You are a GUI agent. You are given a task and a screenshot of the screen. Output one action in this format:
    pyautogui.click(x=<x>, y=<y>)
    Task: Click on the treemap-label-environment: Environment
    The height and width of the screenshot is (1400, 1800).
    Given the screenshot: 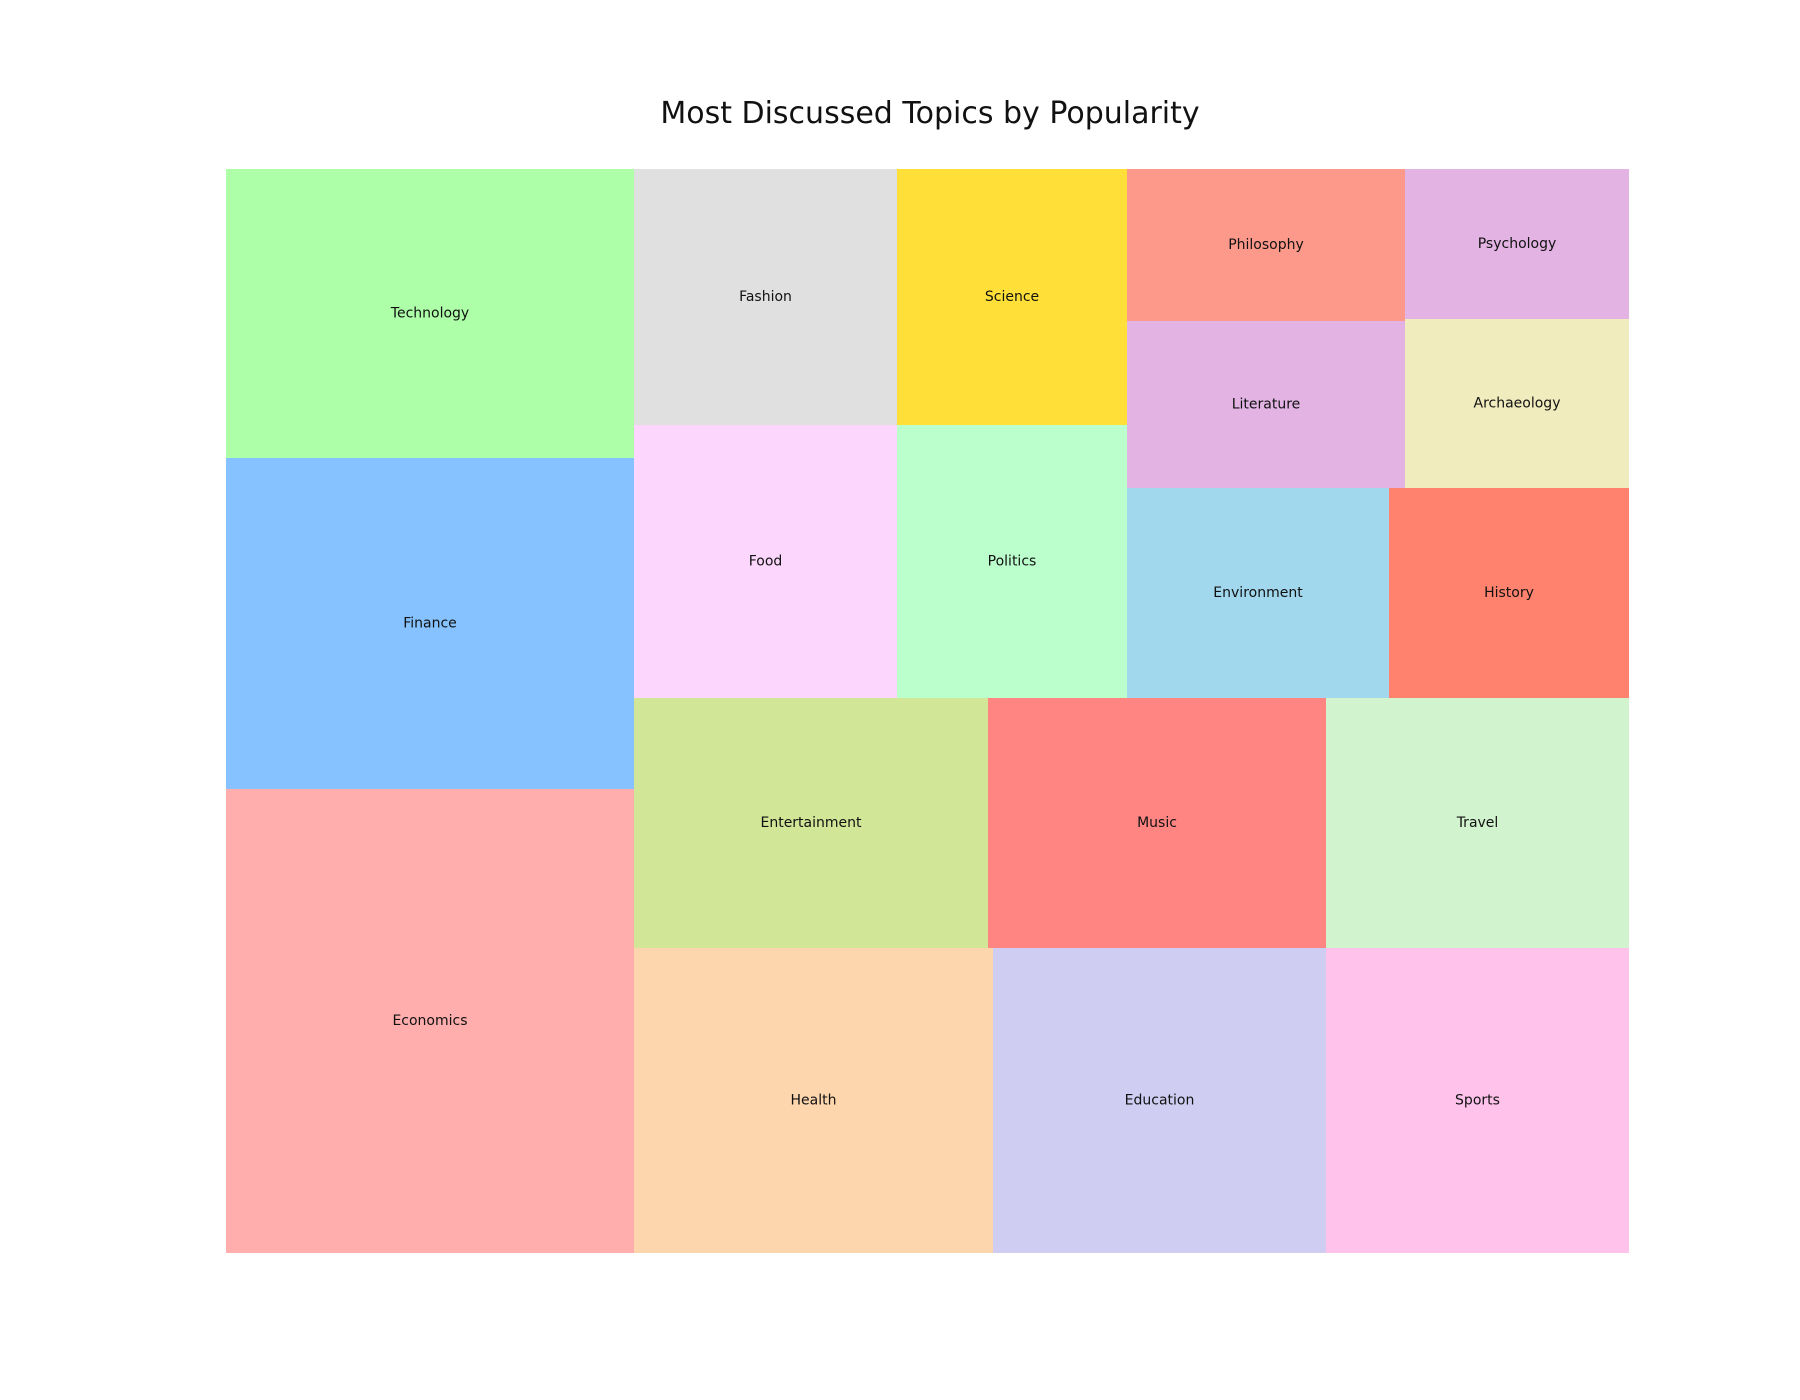 What is the action you would take?
    pyautogui.click(x=1258, y=593)
    